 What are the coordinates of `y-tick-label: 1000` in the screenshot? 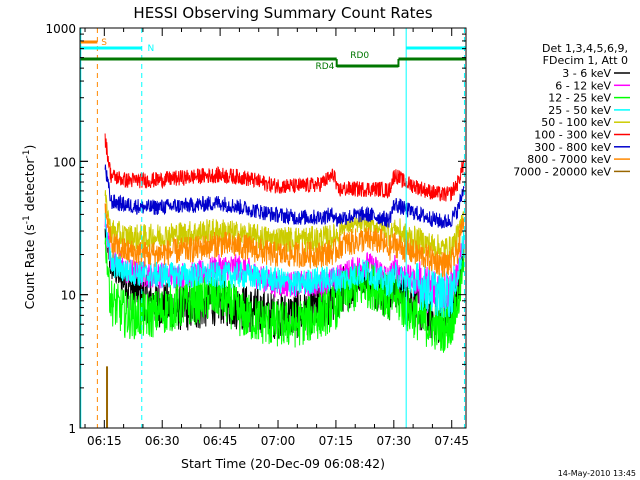 It's located at (60, 29).